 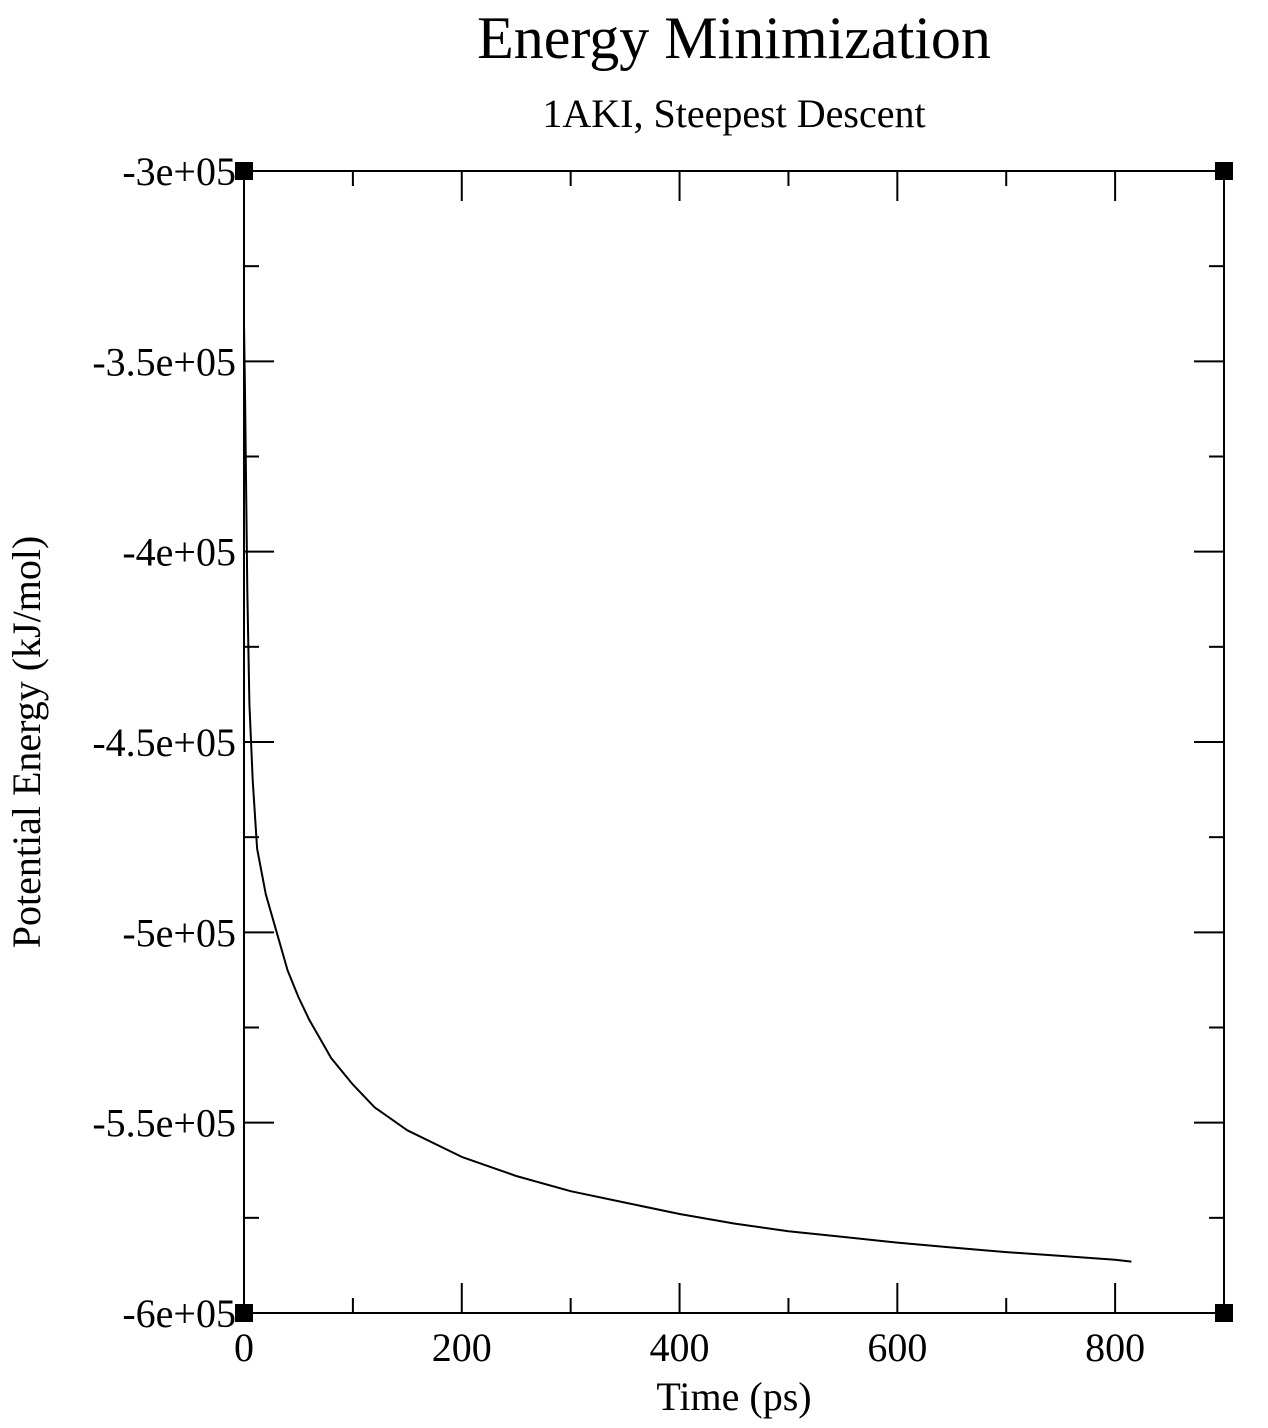 I want to click on y-axis-label: Potential Energy (kJ/mol), so click(x=26, y=742).